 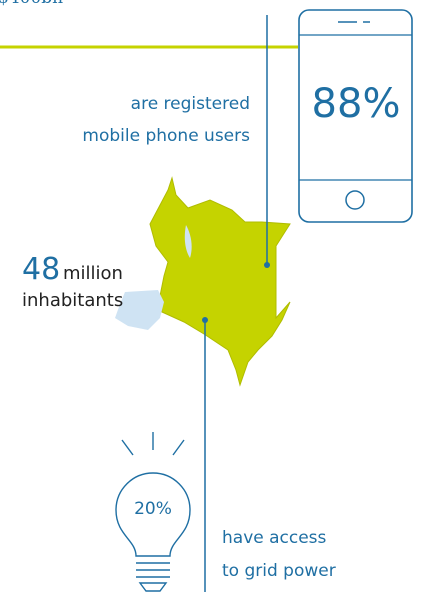 What do you see at coordinates (93, 273) in the screenshot?
I see `population-unit: million` at bounding box center [93, 273].